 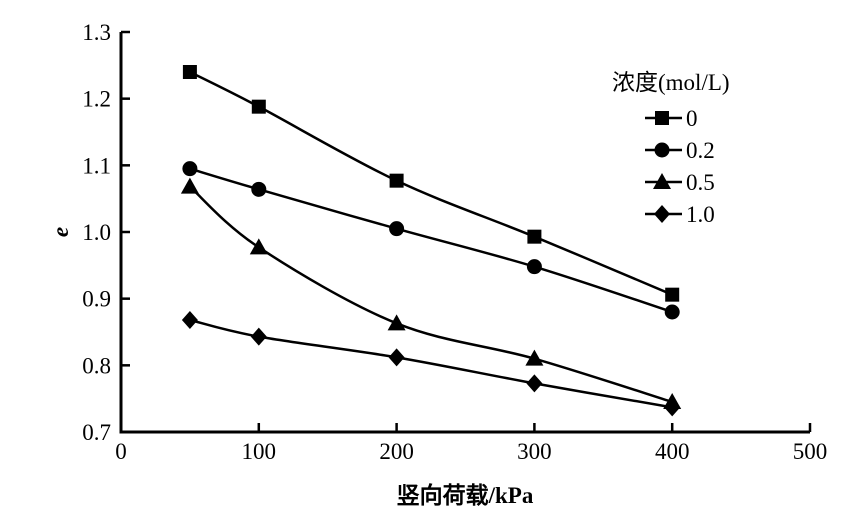 I want to click on legend-label: 0.5, so click(x=700, y=182).